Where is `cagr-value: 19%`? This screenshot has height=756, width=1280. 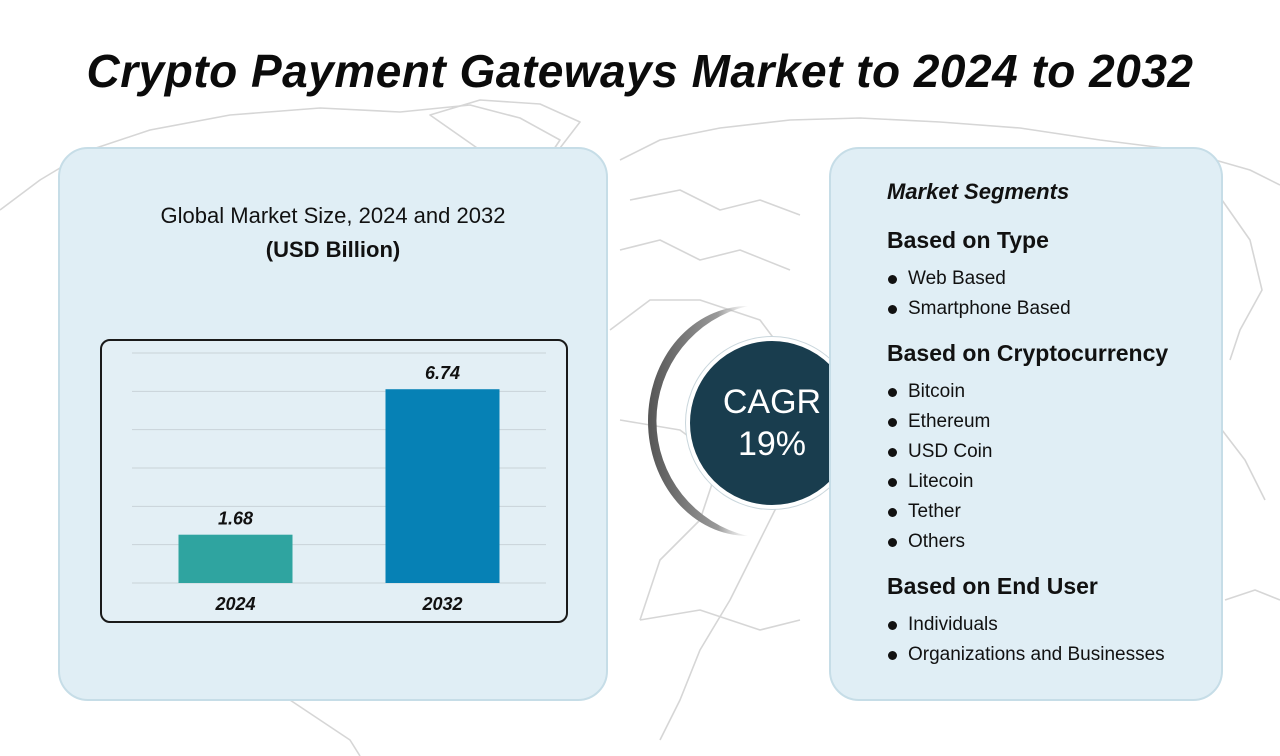
cagr-value: 19% is located at coordinates (772, 444).